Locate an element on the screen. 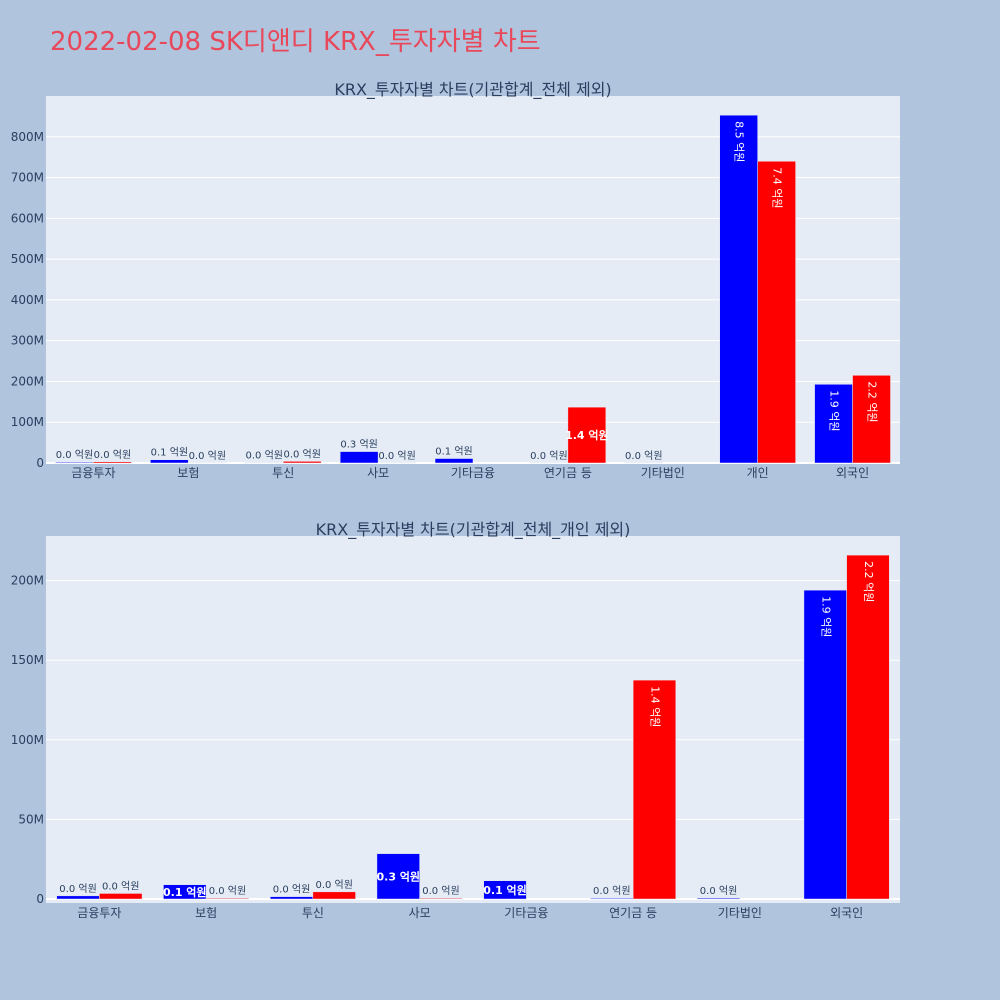 Image resolution: width=1000 pixels, height=1000 pixels. y-tick-label: 400M is located at coordinates (27, 300).